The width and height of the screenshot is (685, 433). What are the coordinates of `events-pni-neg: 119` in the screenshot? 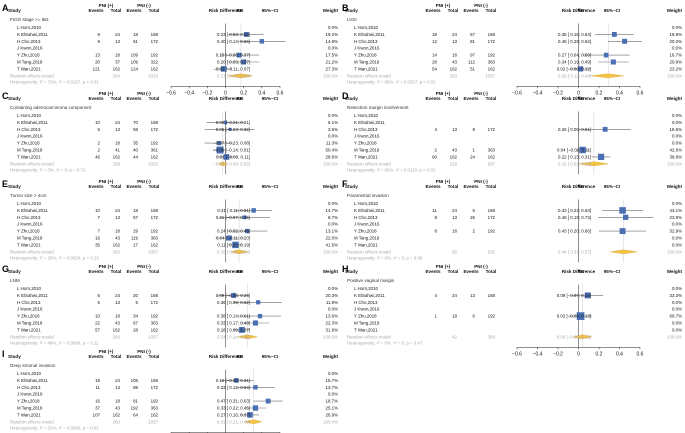 It's located at (135, 238).